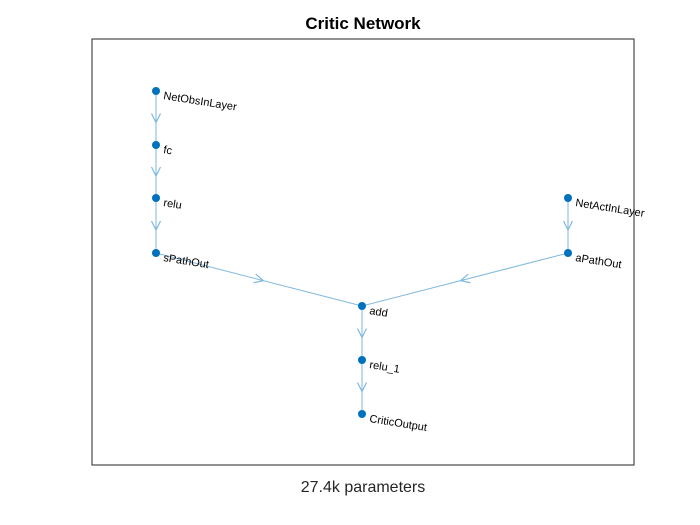 This screenshot has height=525, width=700. Describe the element at coordinates (162, 149) in the screenshot. I see `node-fc: fc` at that location.